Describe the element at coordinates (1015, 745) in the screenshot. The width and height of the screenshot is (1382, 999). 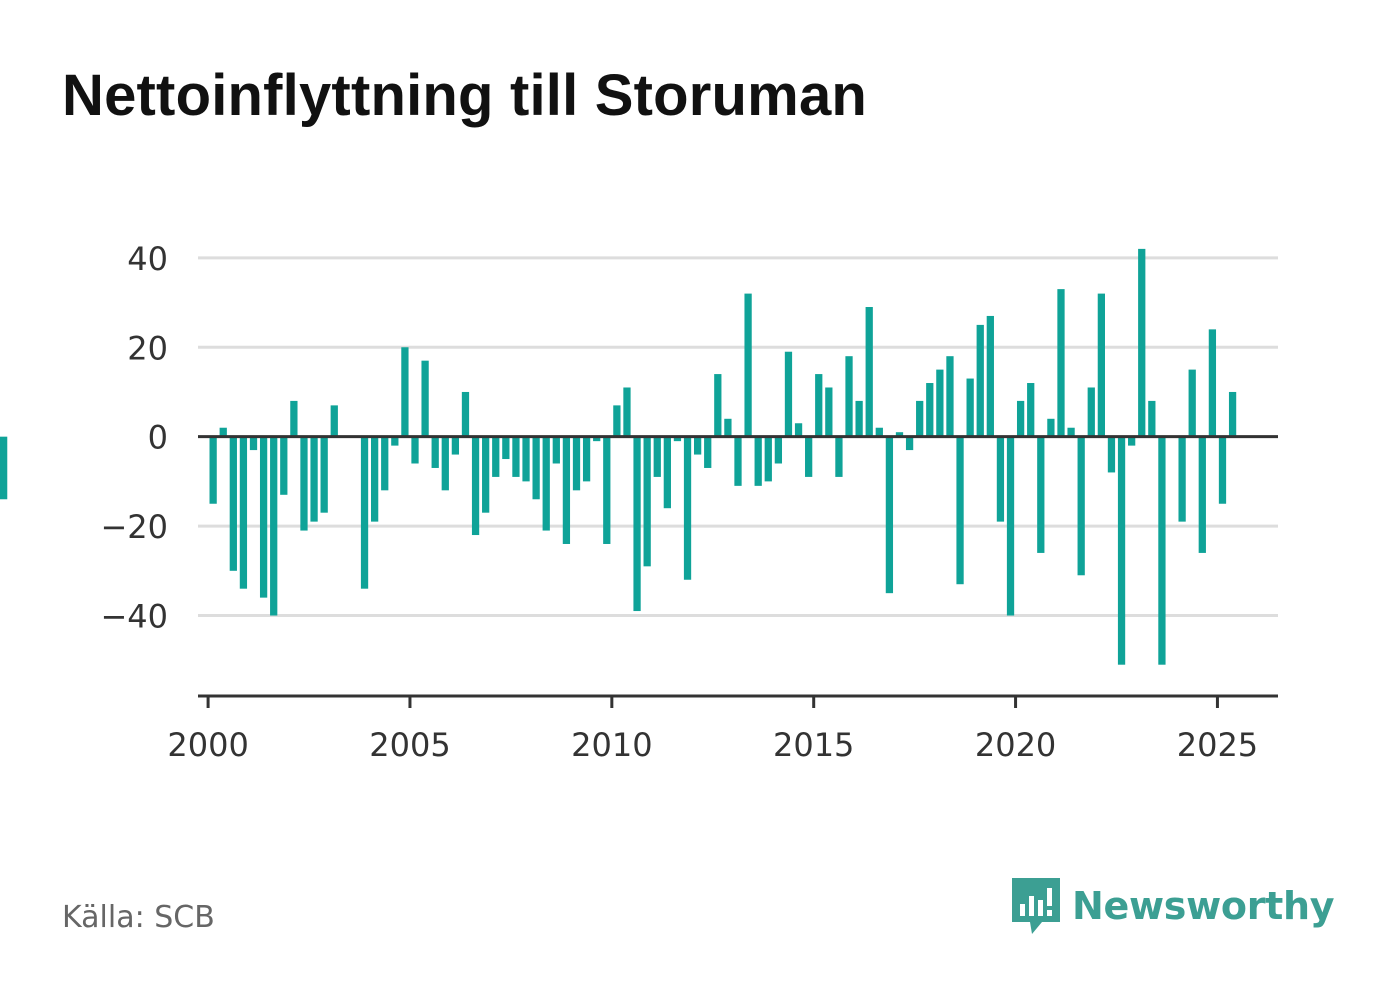
I see `x-tick-label: 2020` at that location.